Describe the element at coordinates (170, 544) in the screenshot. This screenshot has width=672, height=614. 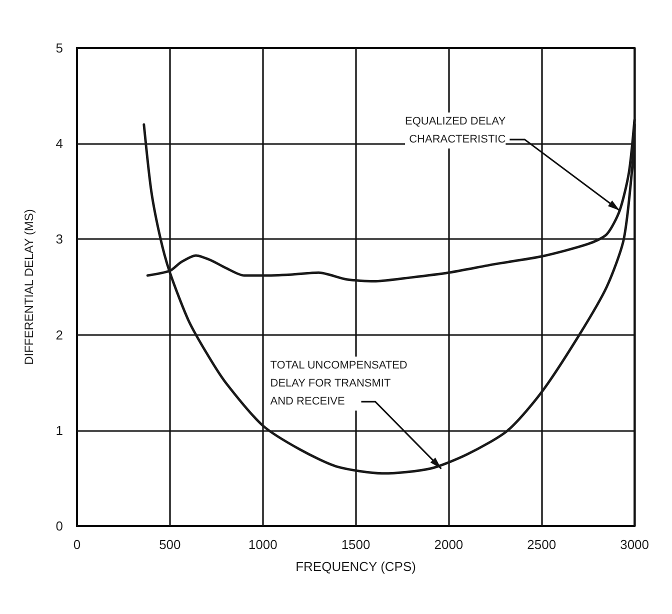
I see `x-tick-label: 500` at that location.